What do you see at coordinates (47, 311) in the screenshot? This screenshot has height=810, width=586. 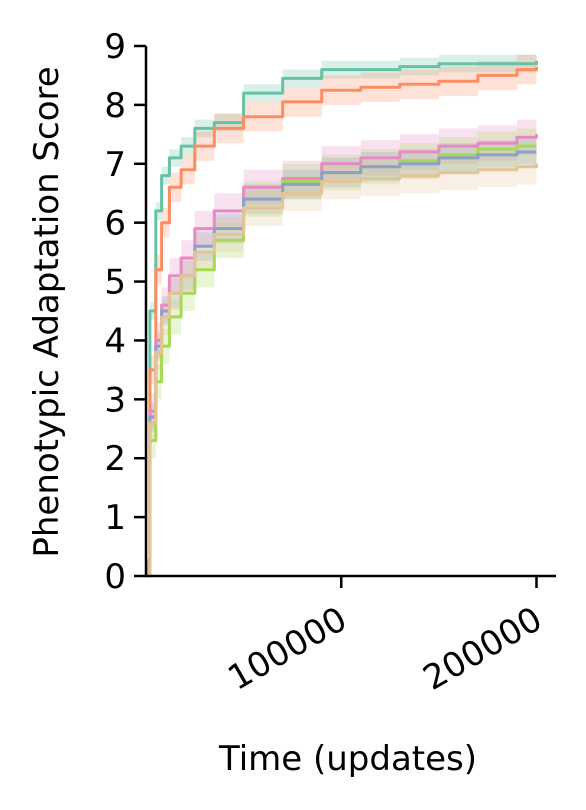 I see `y-axis-title: Phenotypic Adaptation Score` at bounding box center [47, 311].